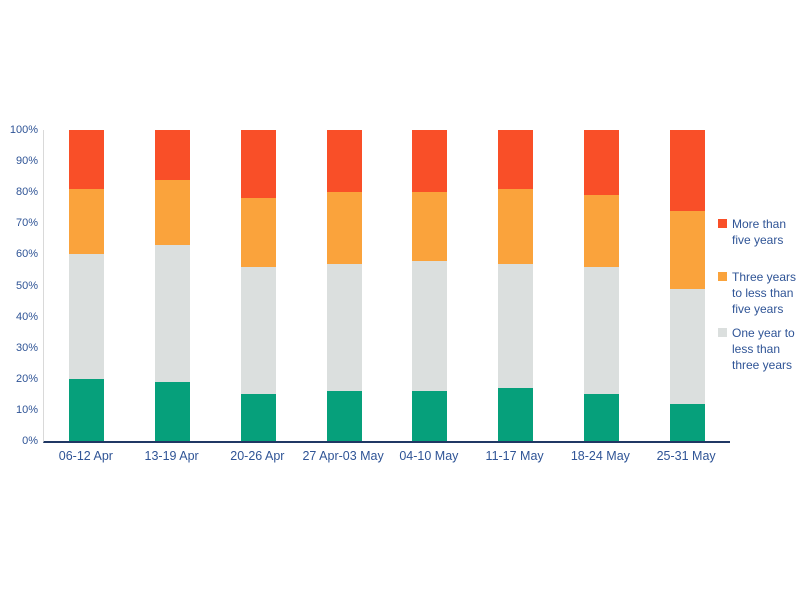 The width and height of the screenshot is (800, 600). I want to click on legend-label-line: Three years, so click(764, 277).